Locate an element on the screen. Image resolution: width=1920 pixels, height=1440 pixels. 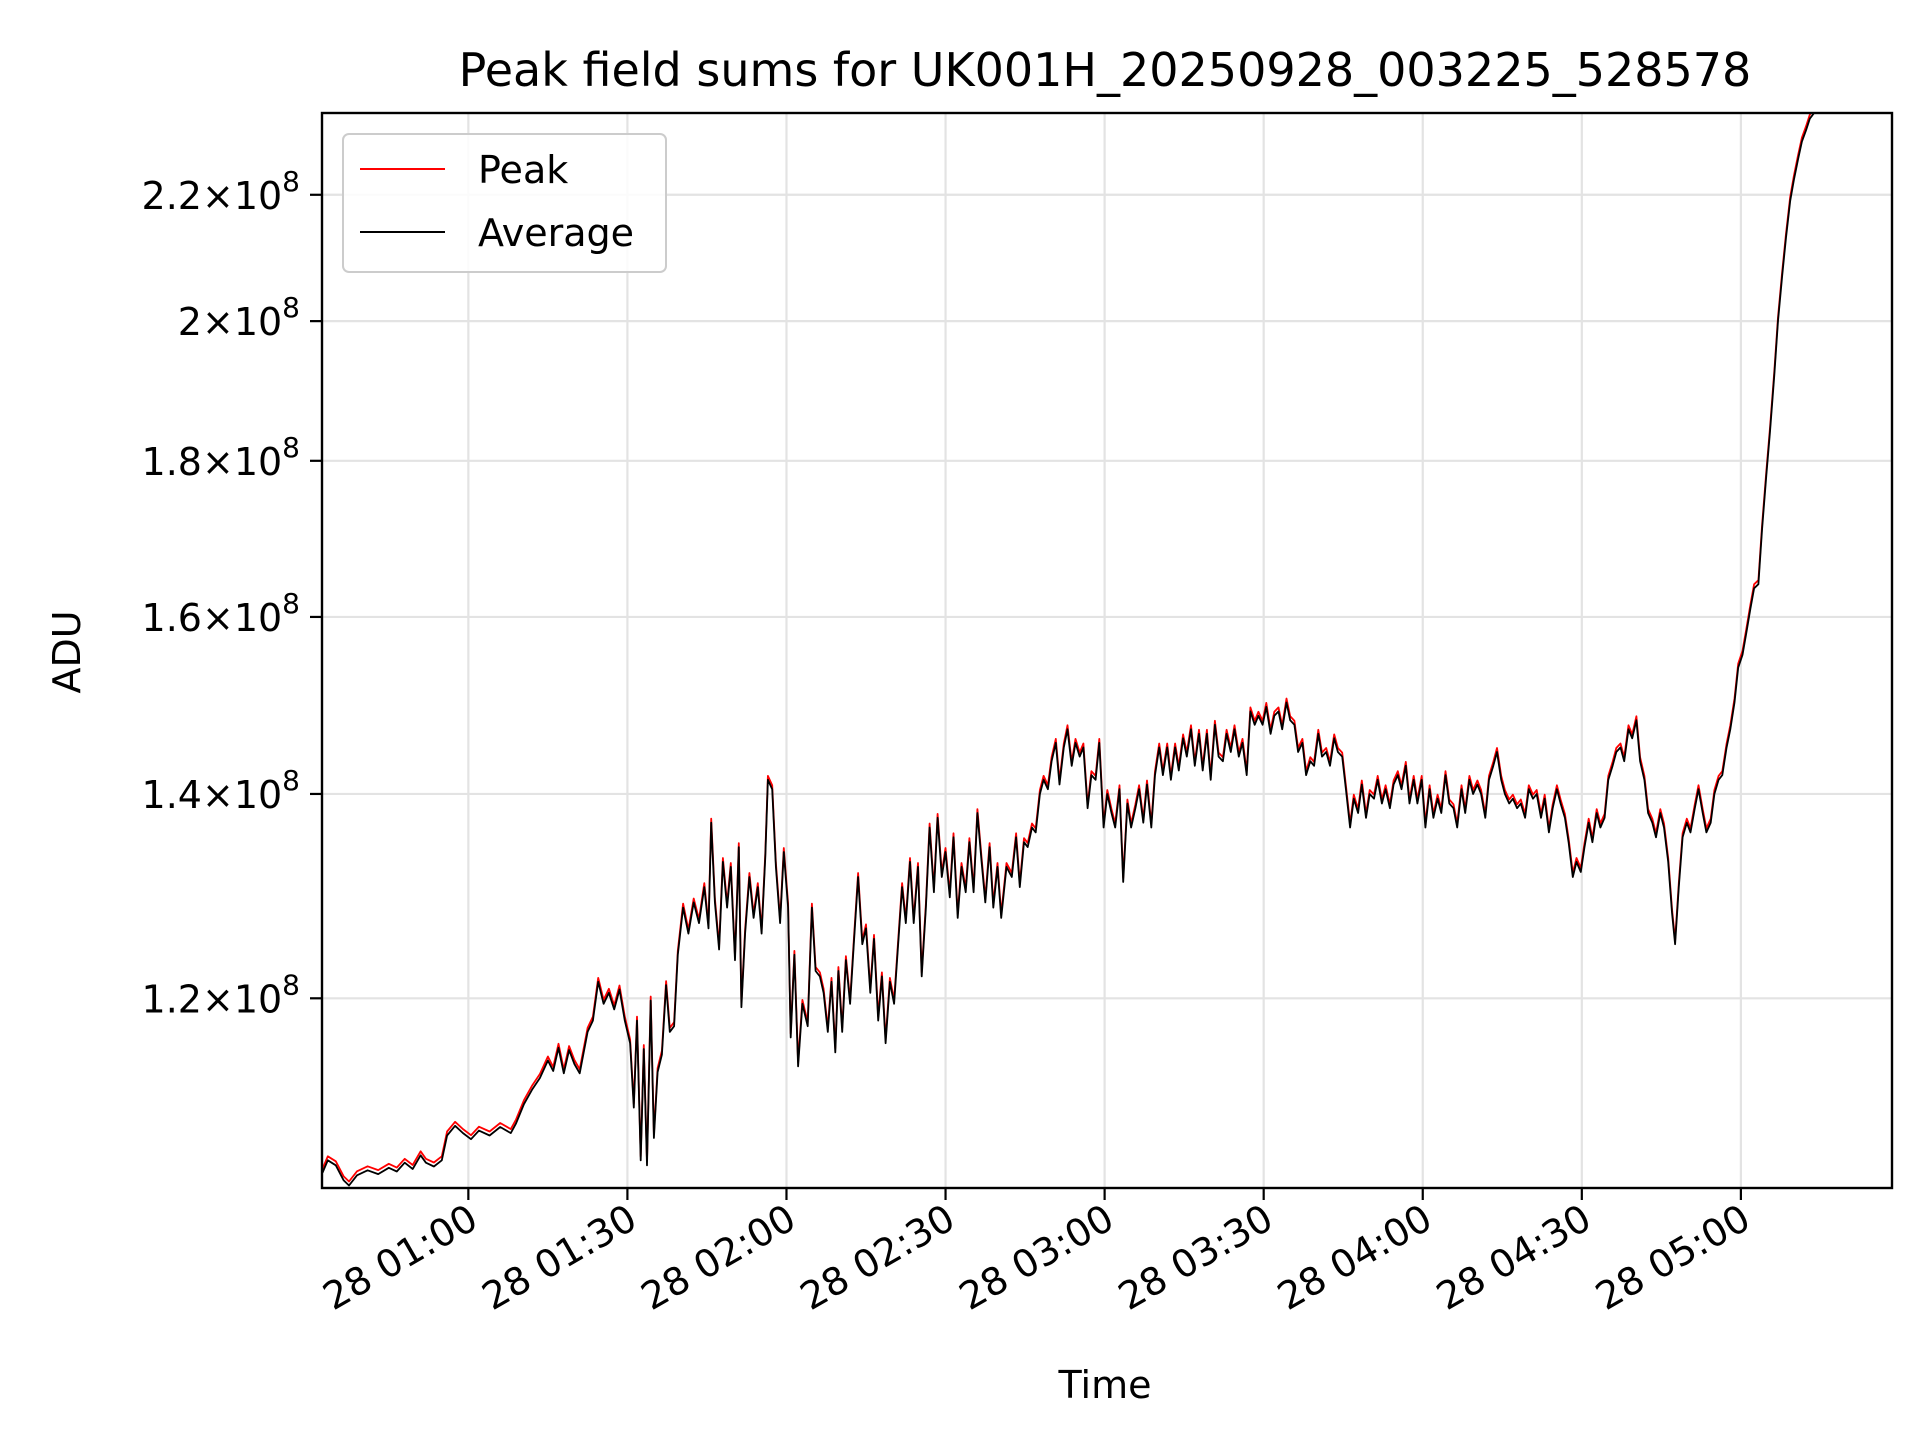
y-tick-mantissa: 1.2 is located at coordinates (172, 999).